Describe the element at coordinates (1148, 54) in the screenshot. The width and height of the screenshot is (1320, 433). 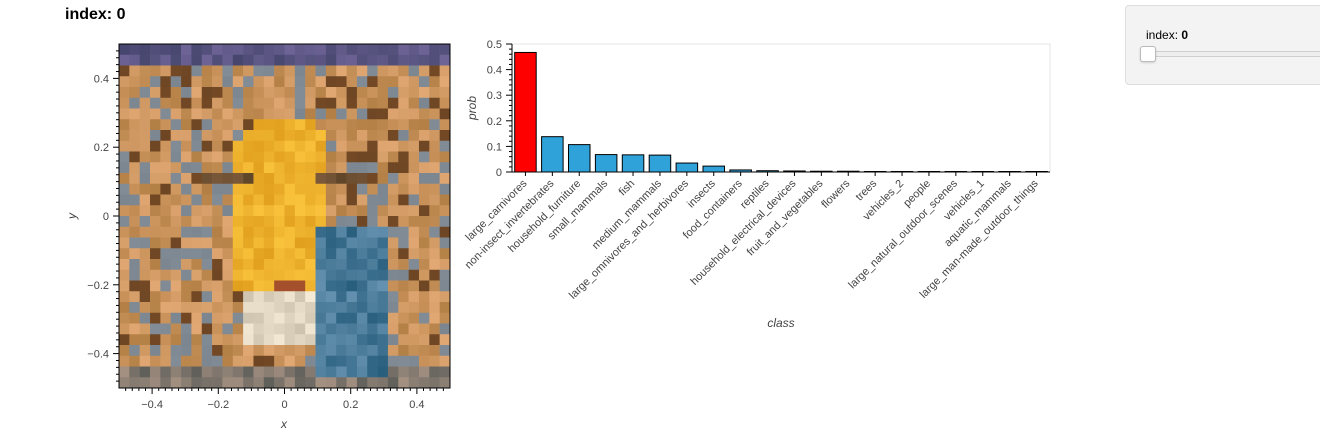
I see `index-slider-handle` at that location.